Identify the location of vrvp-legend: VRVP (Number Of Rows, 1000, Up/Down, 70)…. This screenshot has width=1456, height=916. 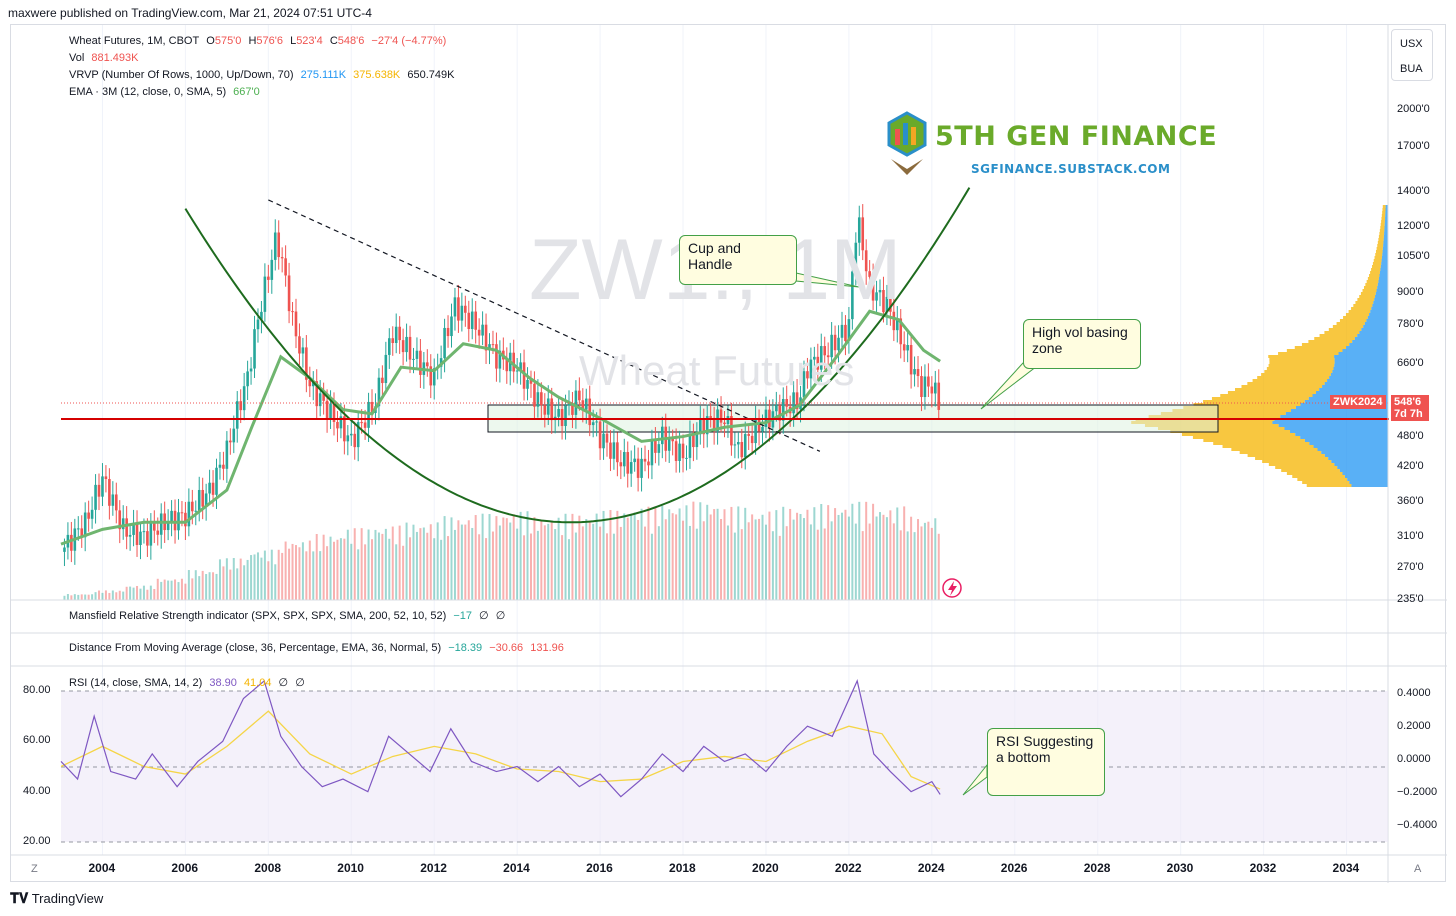
(263, 75).